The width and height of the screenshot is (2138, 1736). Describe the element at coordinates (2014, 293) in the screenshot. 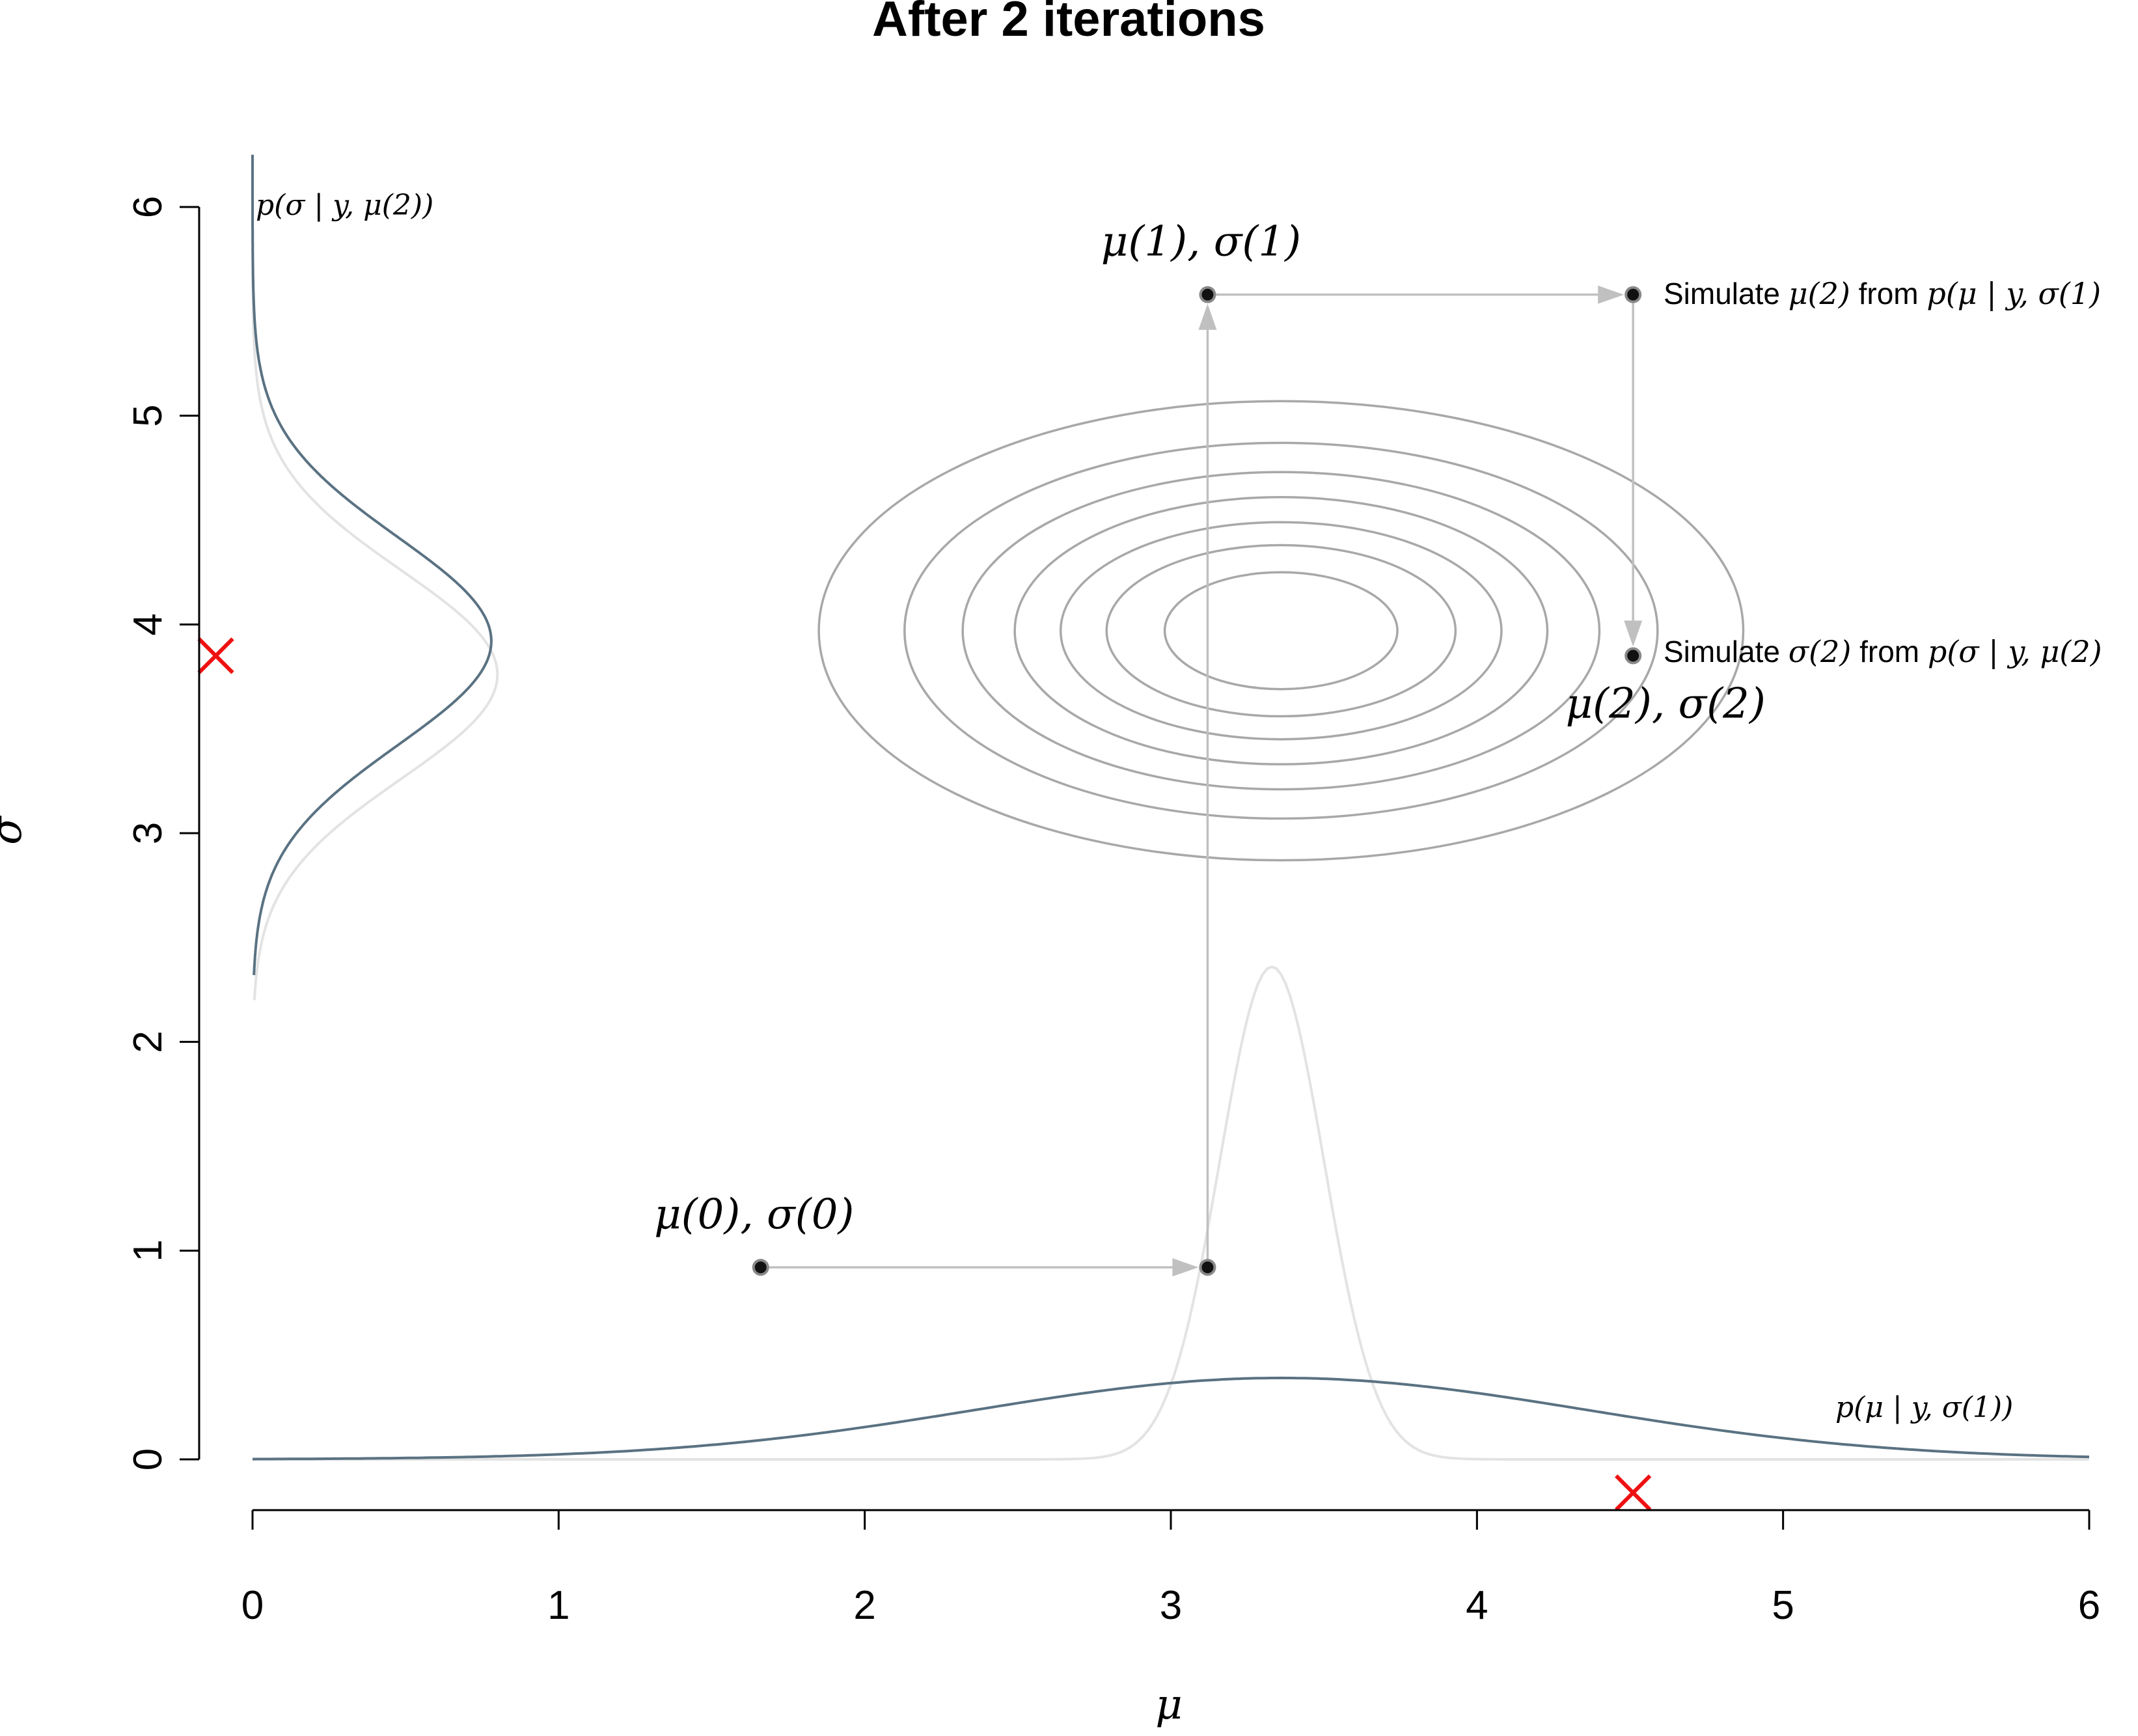

I see `annotation-mu-dist: p(μ | y, σ(1)` at that location.